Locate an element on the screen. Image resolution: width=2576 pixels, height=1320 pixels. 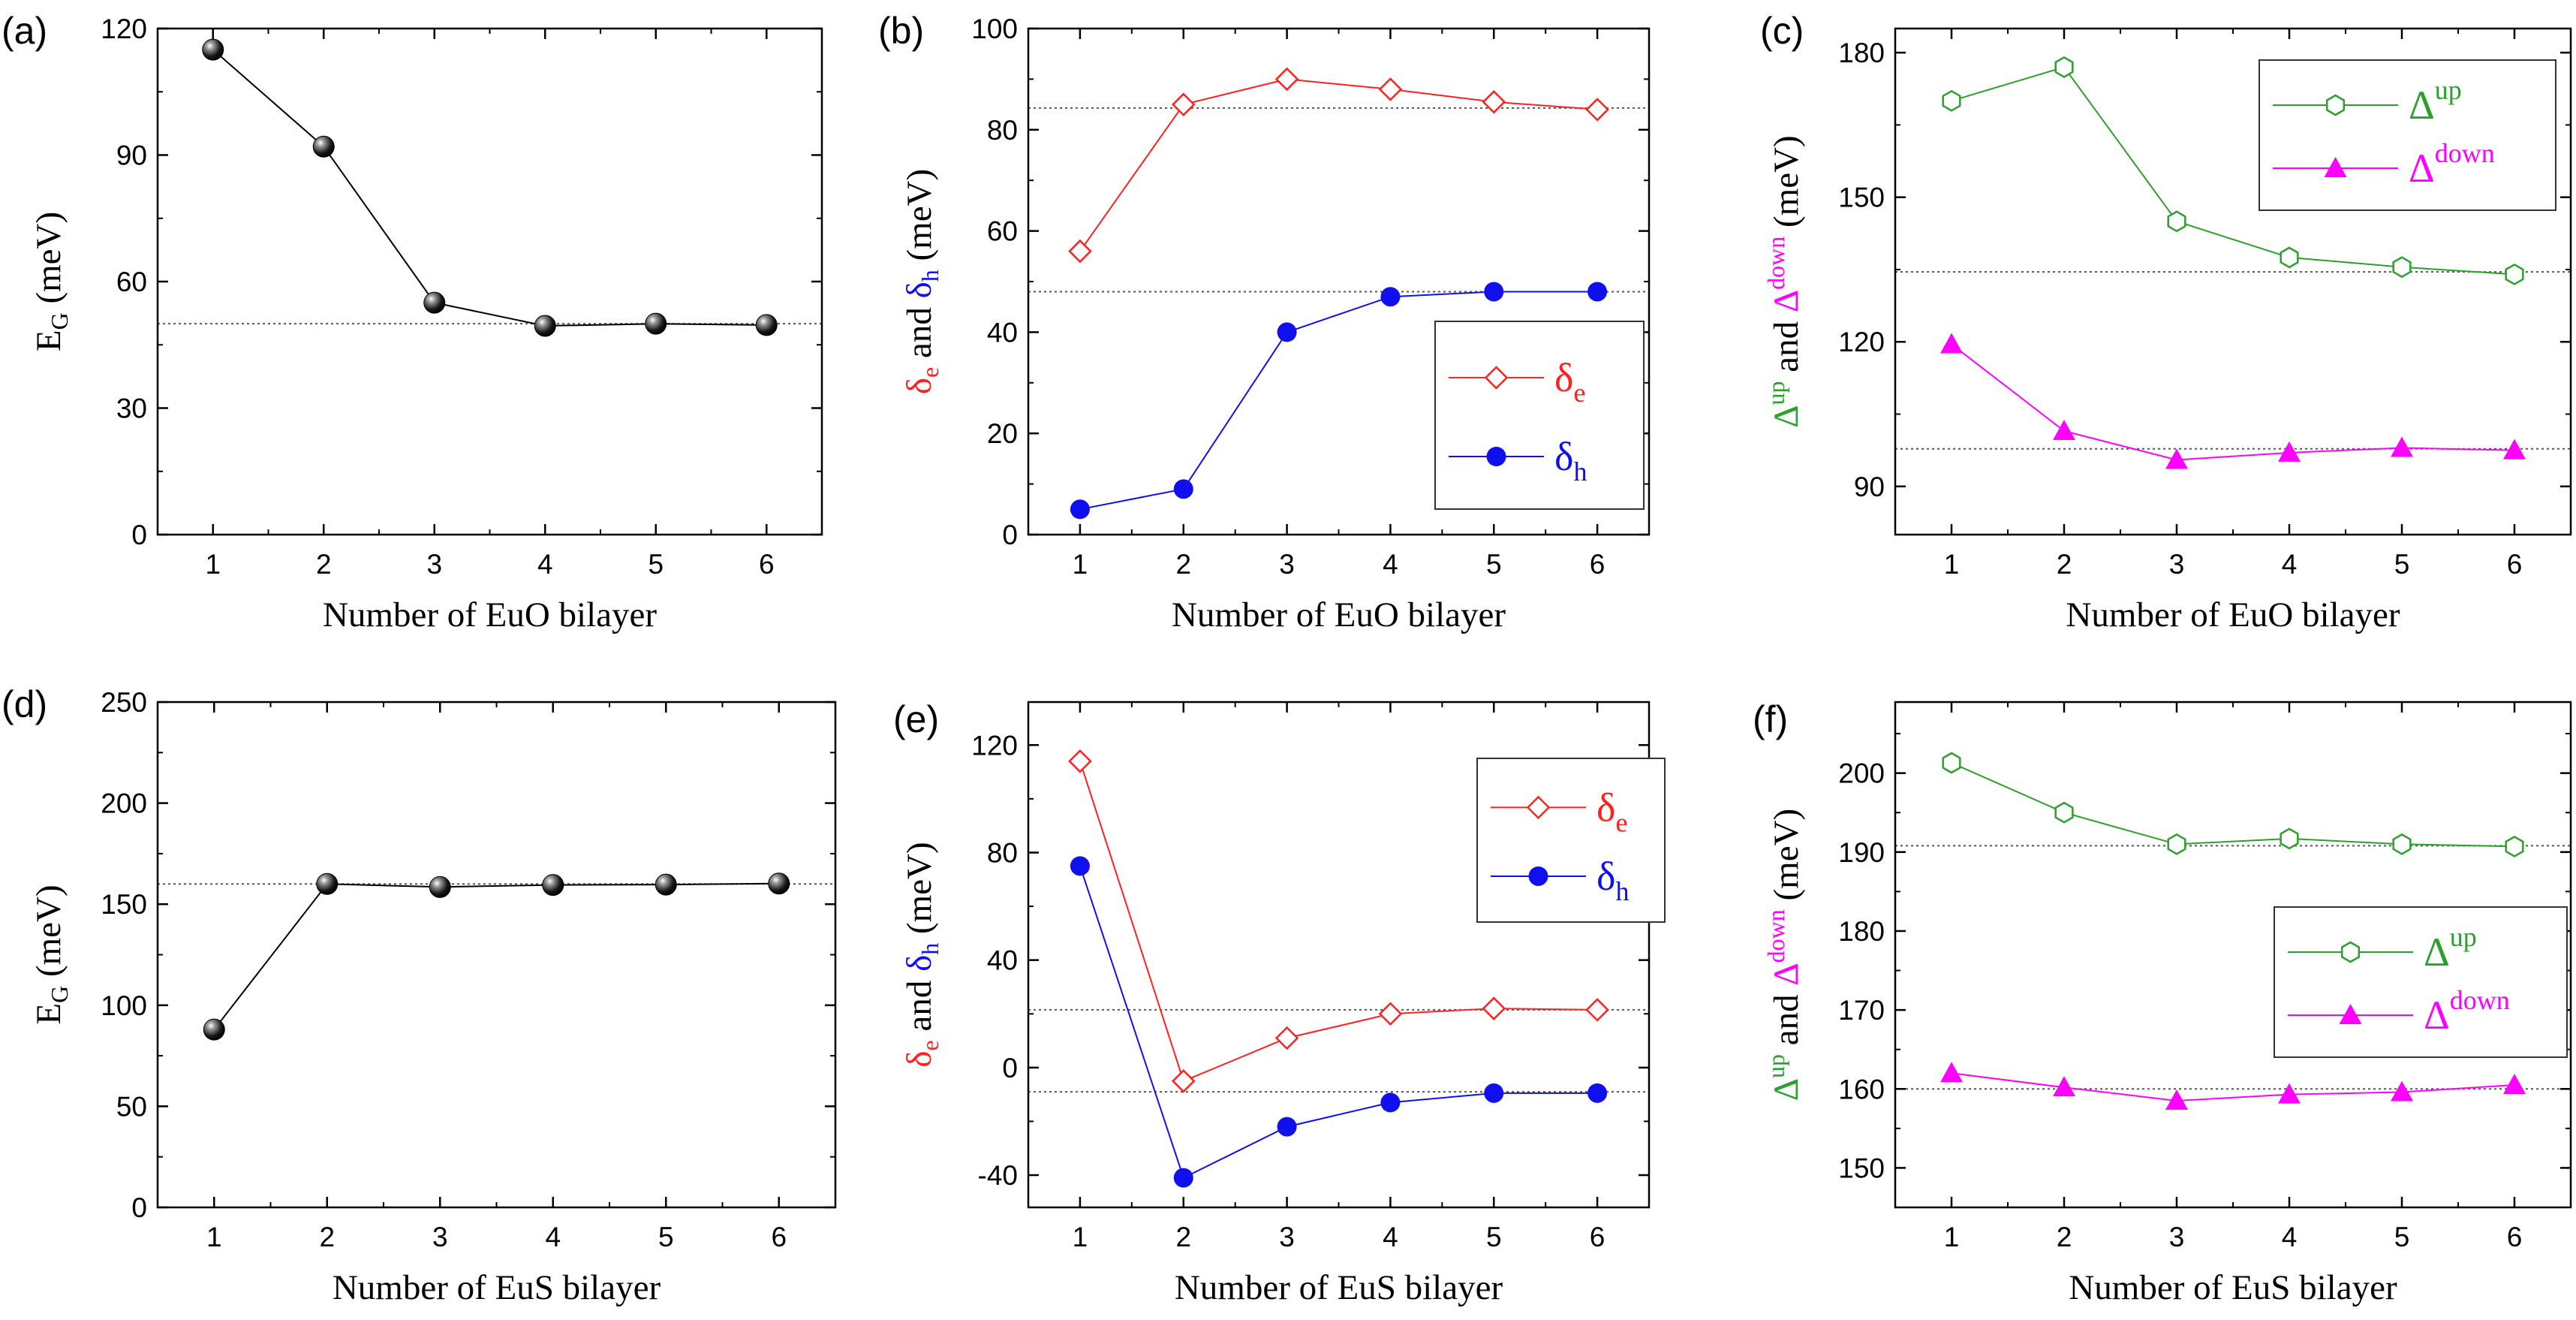
y-tick-label: 60 is located at coordinates (131, 282).